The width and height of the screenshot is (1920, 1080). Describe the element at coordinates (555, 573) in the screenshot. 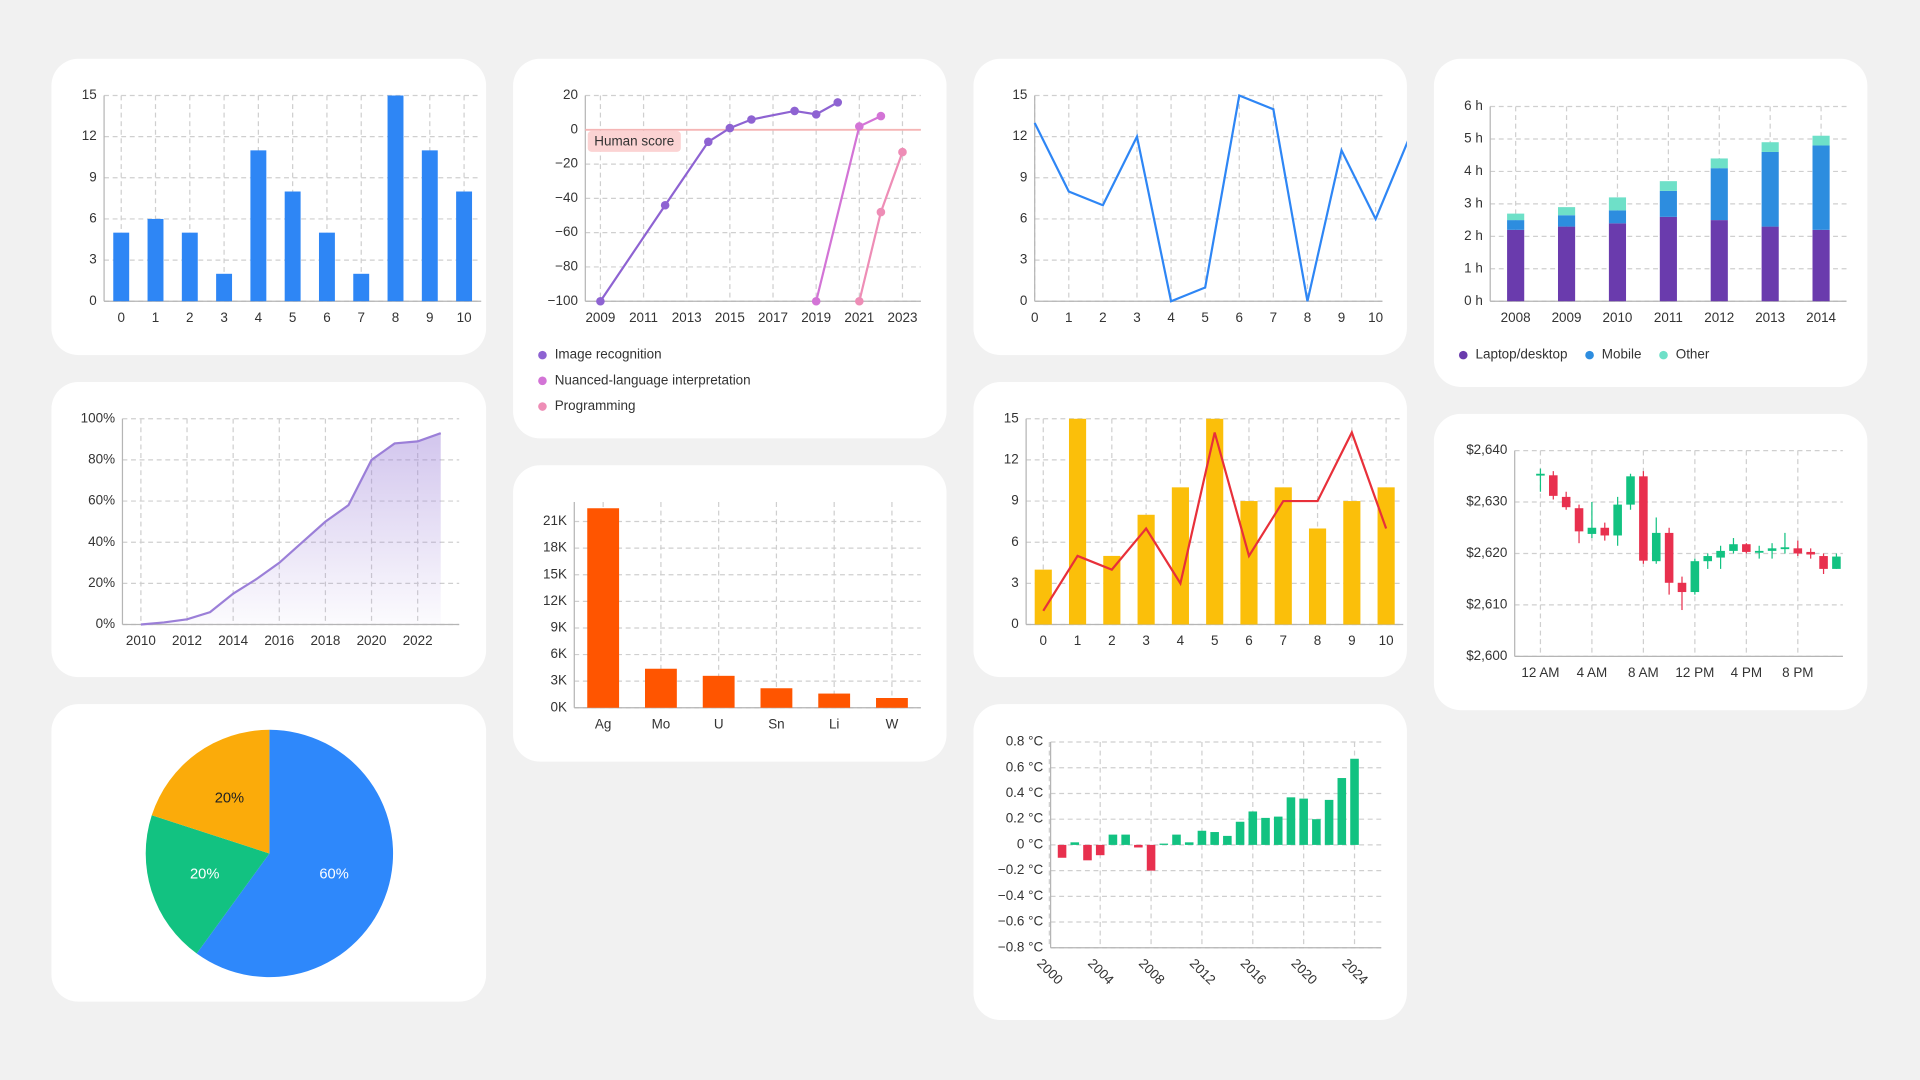

I see `y-tick-label: 15K` at that location.